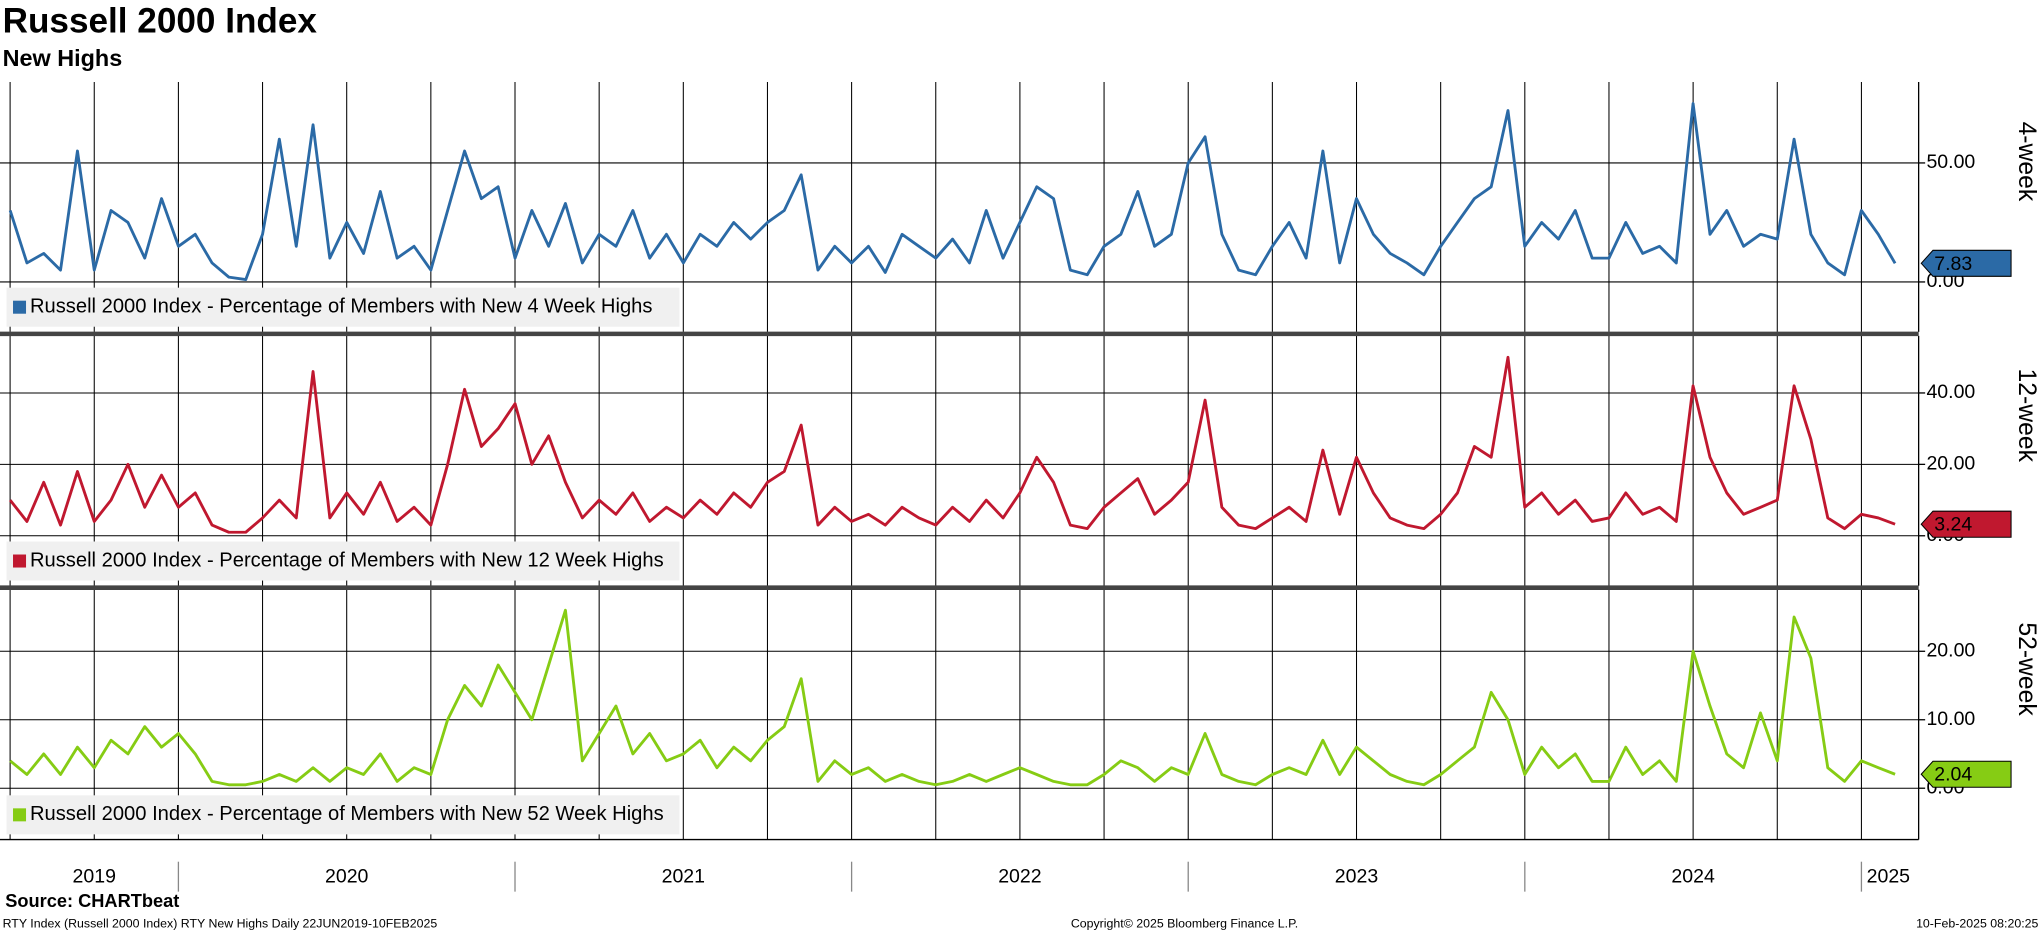 Image resolution: width=2041 pixels, height=932 pixels. Describe the element at coordinates (1693, 876) in the screenshot. I see `x-tick-label: 2024` at that location.